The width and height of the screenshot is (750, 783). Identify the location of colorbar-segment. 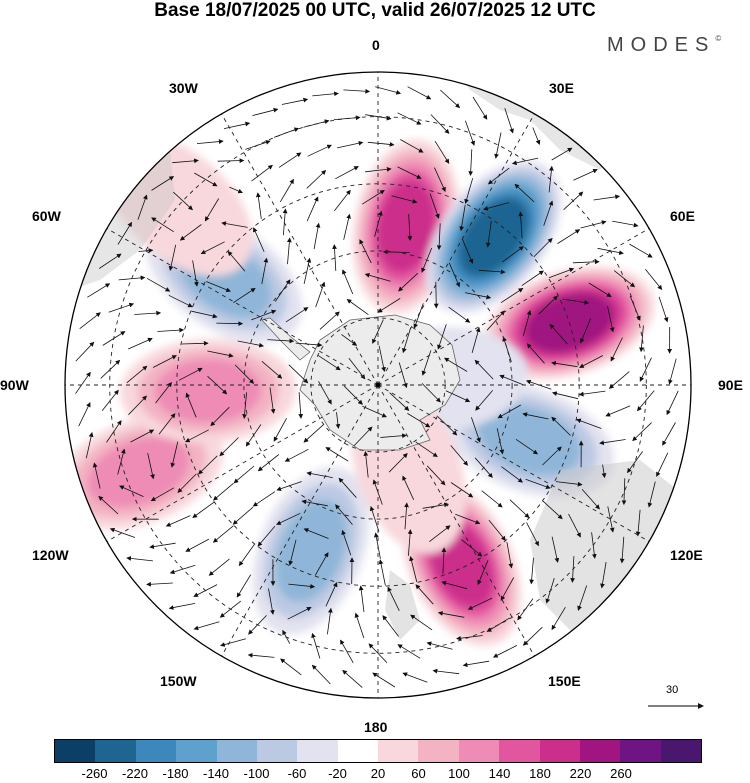
(559, 751).